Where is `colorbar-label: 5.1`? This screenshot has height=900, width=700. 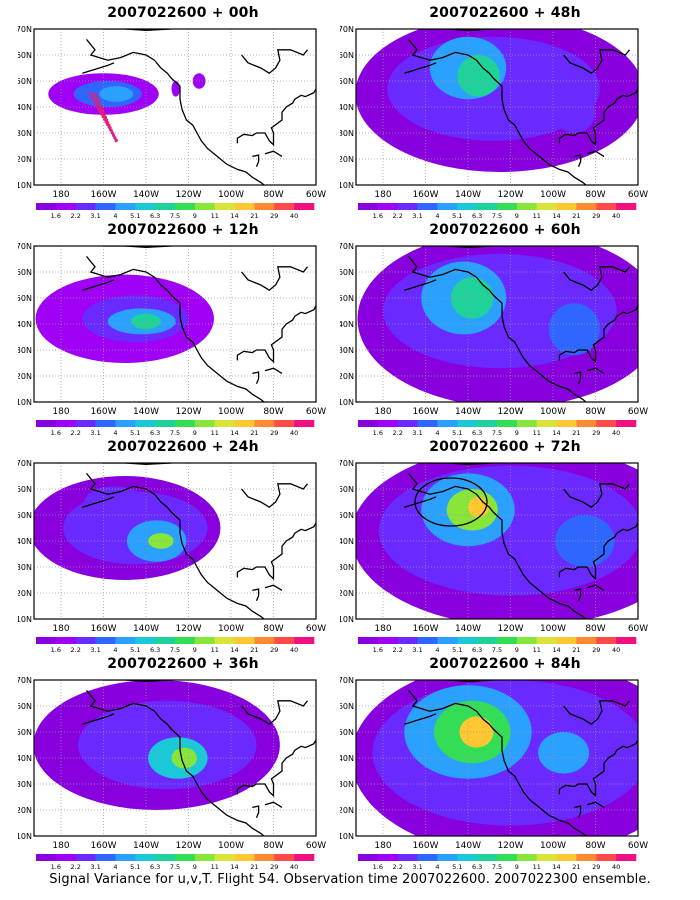
colorbar-label: 5.1 is located at coordinates (135, 216).